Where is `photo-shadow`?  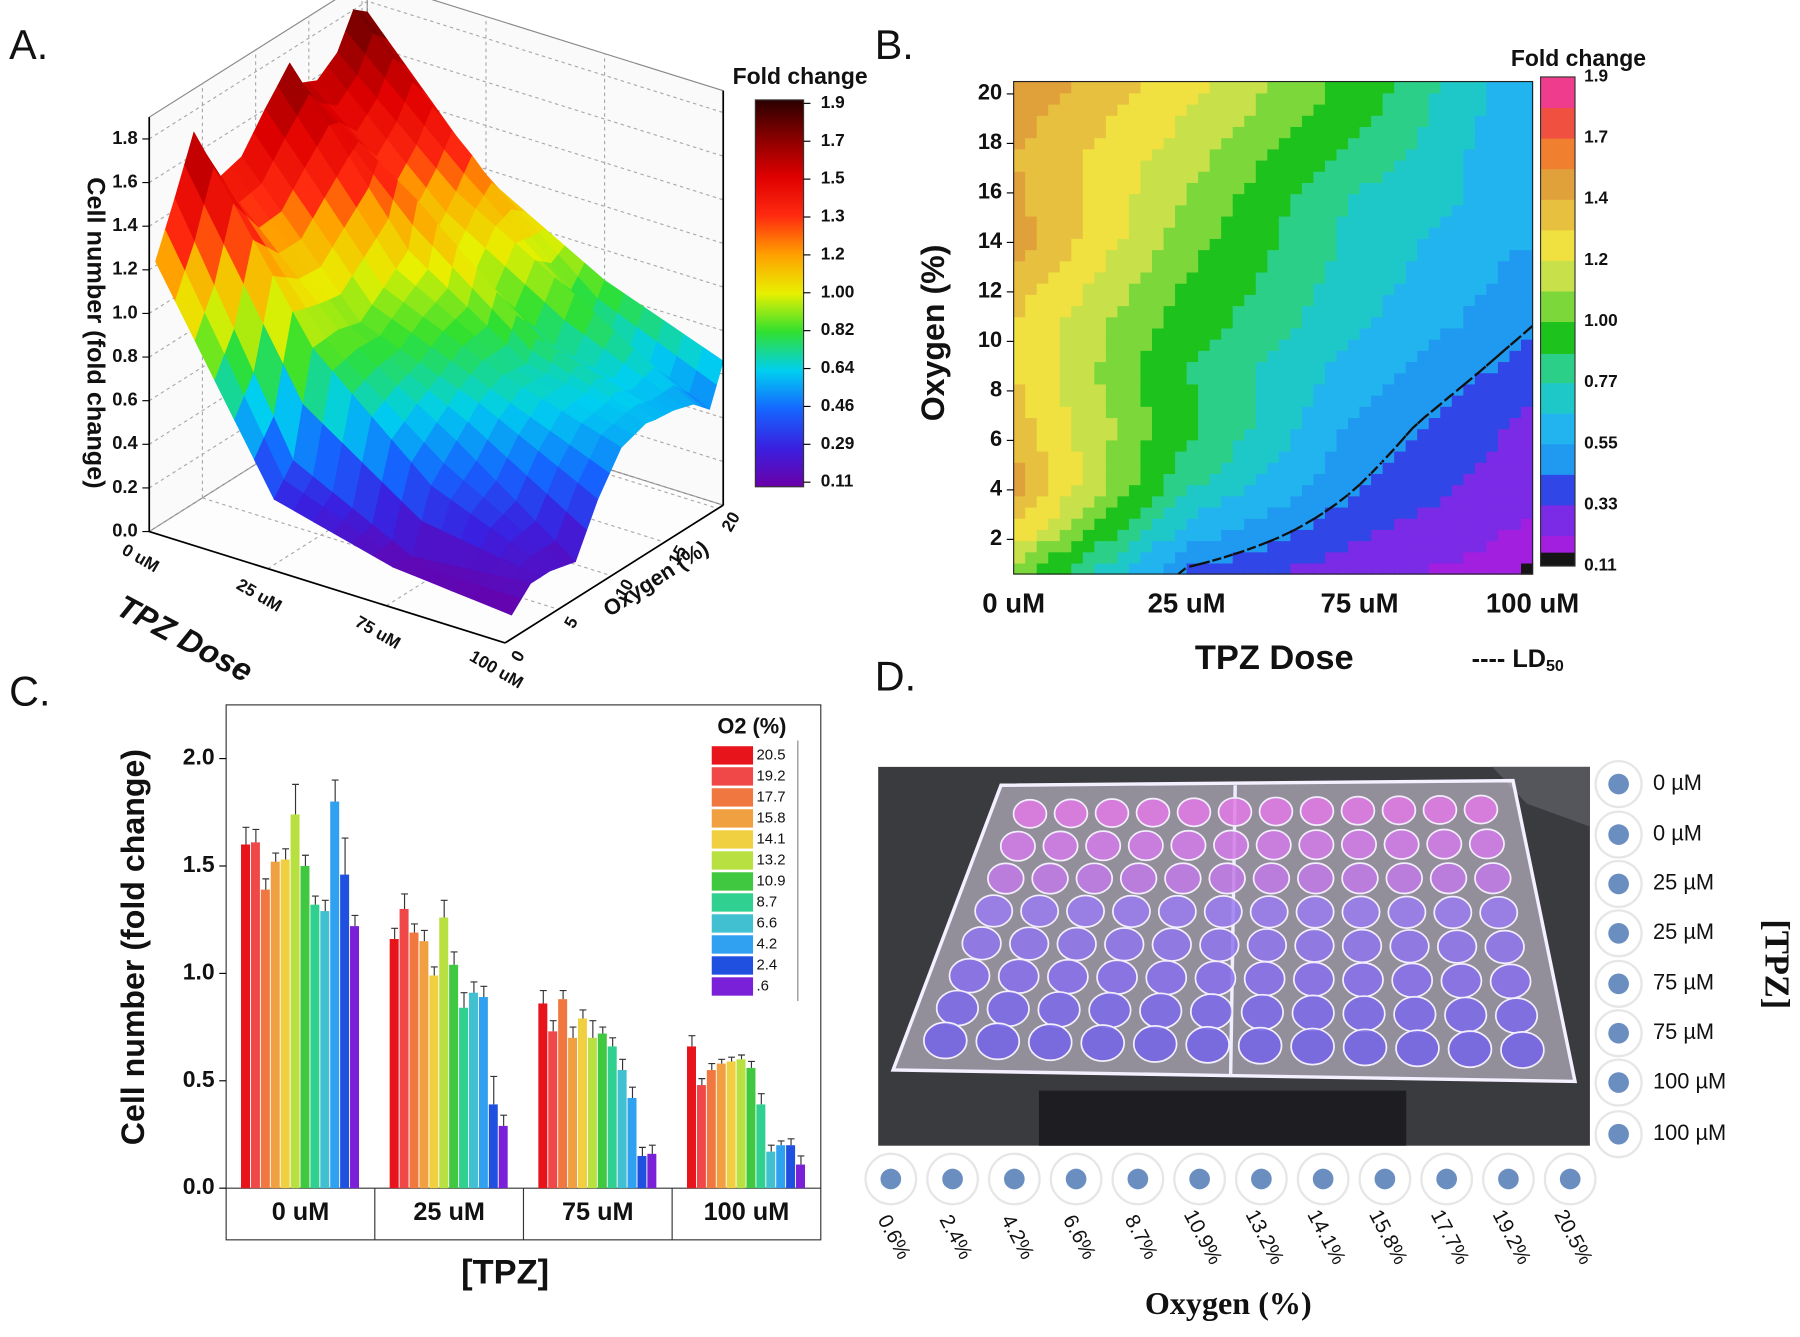
photo-shadow is located at coordinates (1234, 796).